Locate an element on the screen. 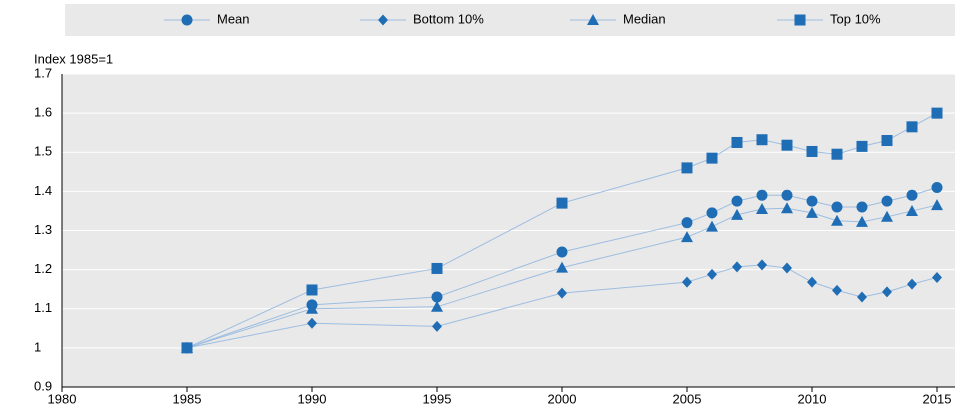  x-tick-label: 2015 is located at coordinates (937, 398).